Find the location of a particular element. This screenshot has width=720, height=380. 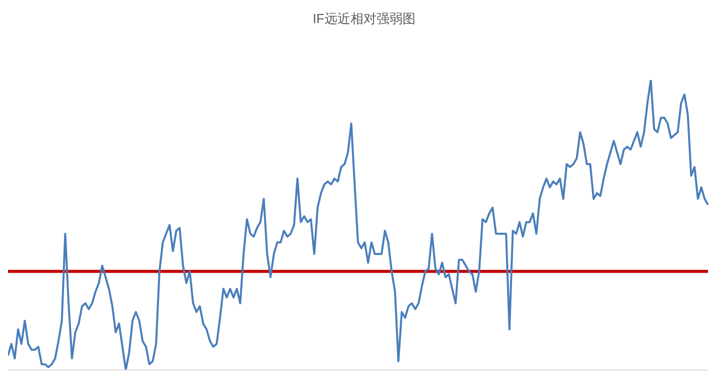

chart-title: IF远近相对强弱图 is located at coordinates (364, 19).